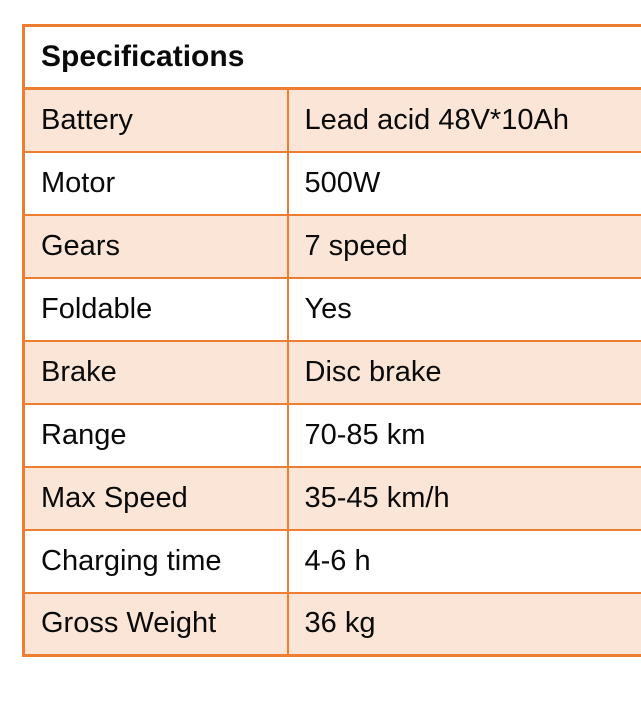 The width and height of the screenshot is (641, 710). What do you see at coordinates (463, 246) in the screenshot?
I see `spec-value: 7 speed` at bounding box center [463, 246].